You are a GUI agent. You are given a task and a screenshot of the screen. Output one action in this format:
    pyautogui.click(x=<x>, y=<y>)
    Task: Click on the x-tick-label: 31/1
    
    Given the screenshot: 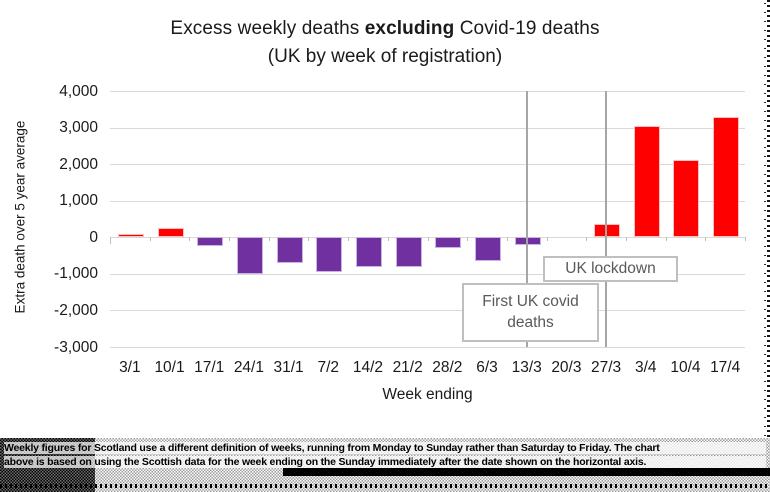 What is the action you would take?
    pyautogui.click(x=288, y=367)
    